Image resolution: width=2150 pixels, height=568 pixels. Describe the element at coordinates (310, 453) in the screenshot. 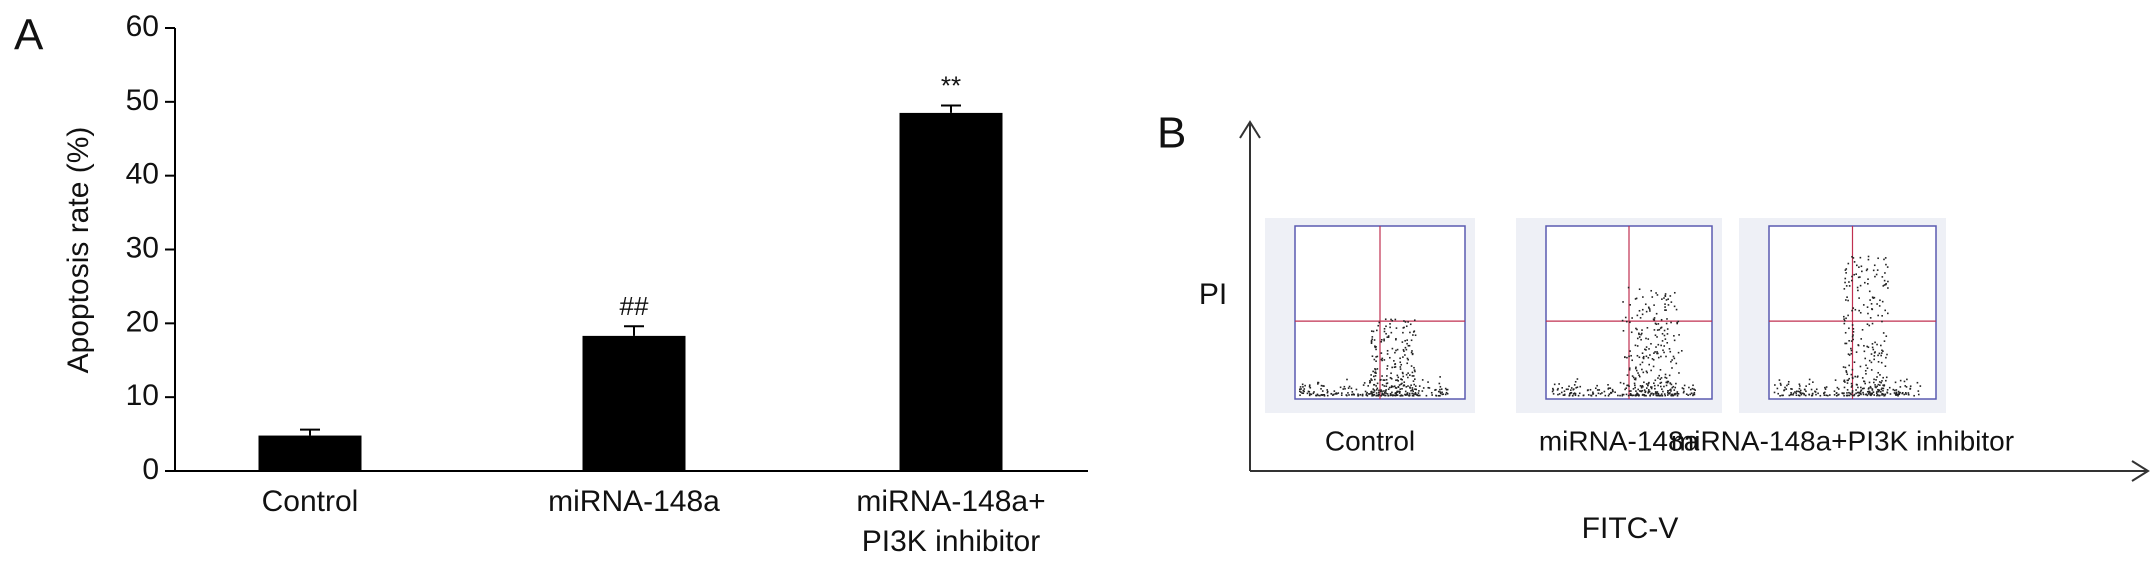

I see `bar` at that location.